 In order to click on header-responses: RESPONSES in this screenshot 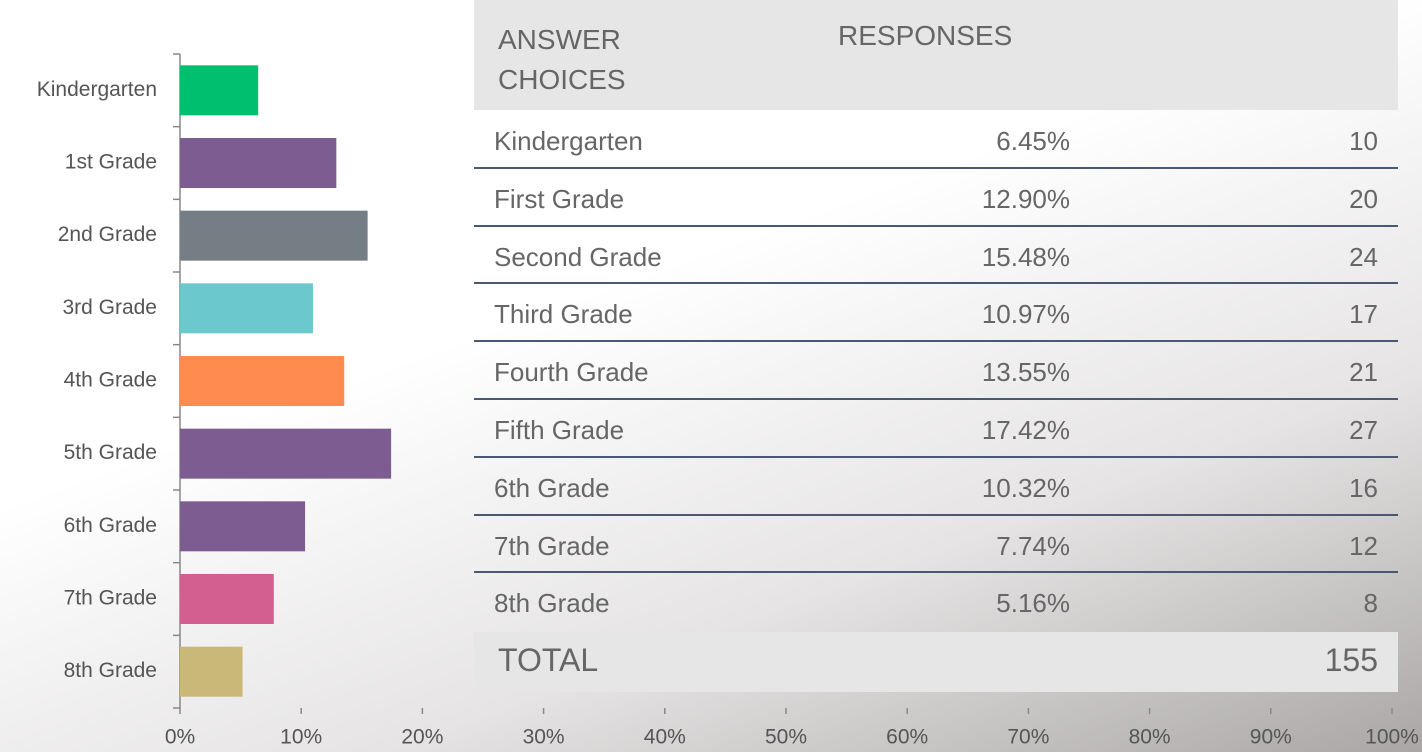, I will do `click(925, 35)`.